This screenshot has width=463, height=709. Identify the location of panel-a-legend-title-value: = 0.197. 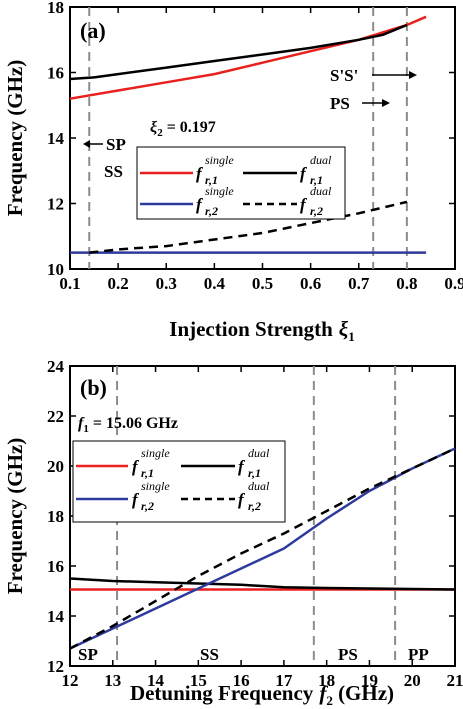
(189, 127).